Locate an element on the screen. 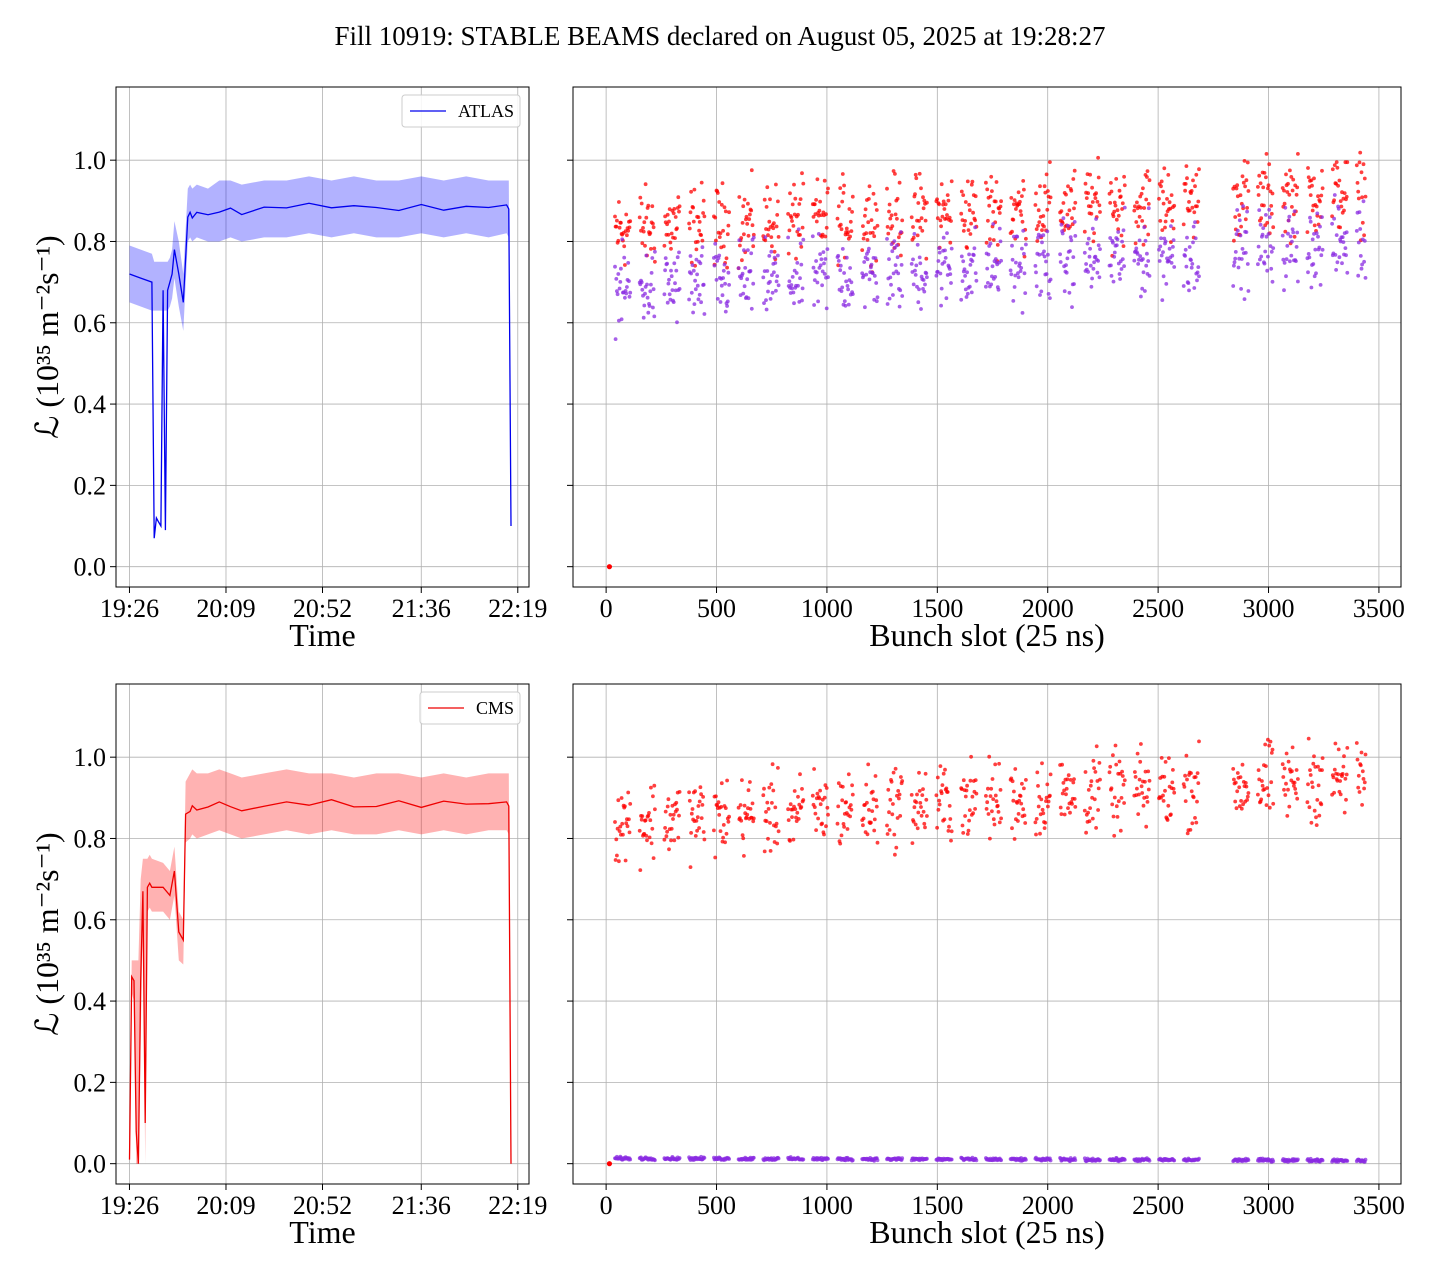 The height and width of the screenshot is (1285, 1440). x-tick-label: 20:09 is located at coordinates (225, 1205).